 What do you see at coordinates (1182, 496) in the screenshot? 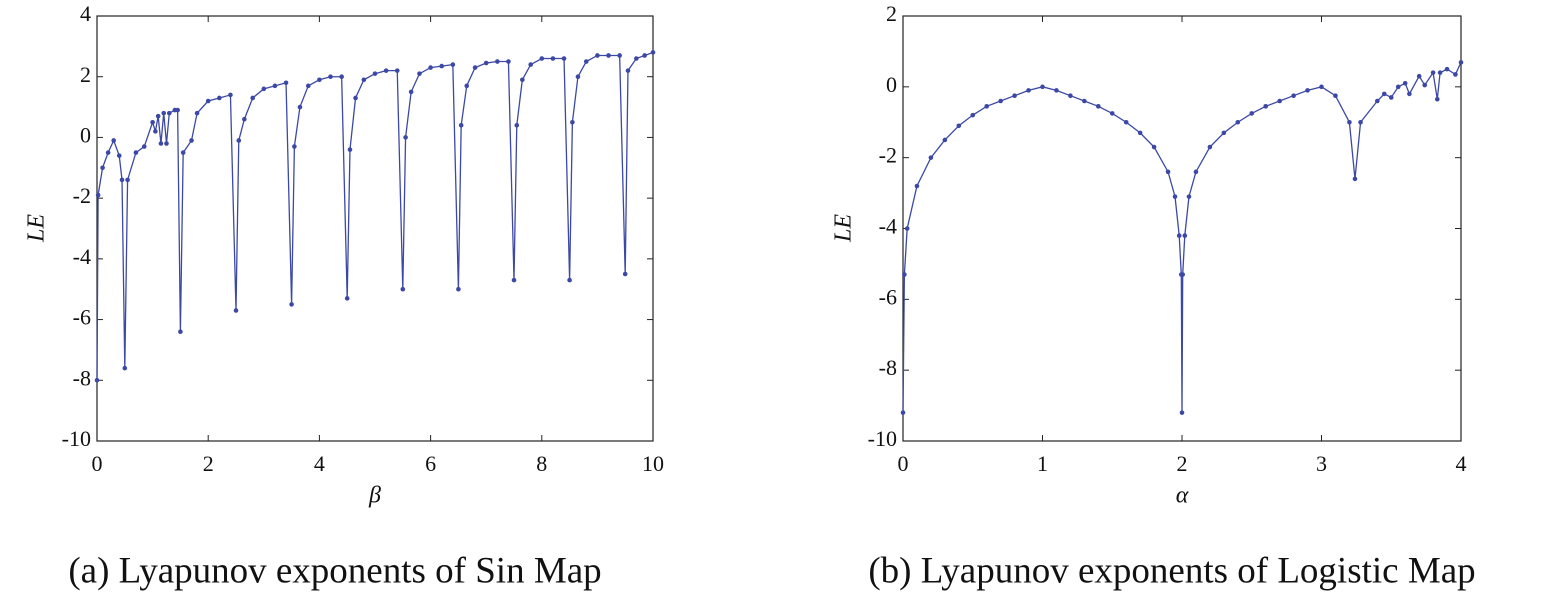
I see `x-axis-label: α` at bounding box center [1182, 496].